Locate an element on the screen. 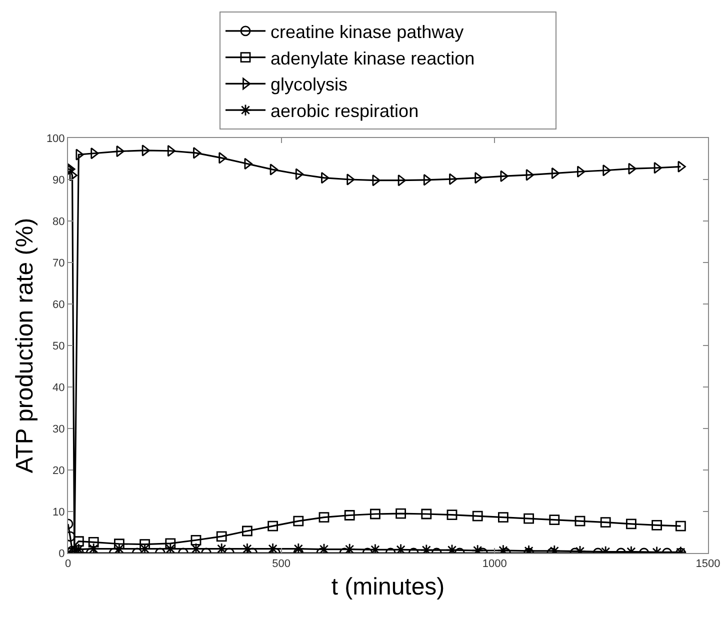 The image size is (721, 623). x-axis-title: t (minutes) is located at coordinates (388, 587).